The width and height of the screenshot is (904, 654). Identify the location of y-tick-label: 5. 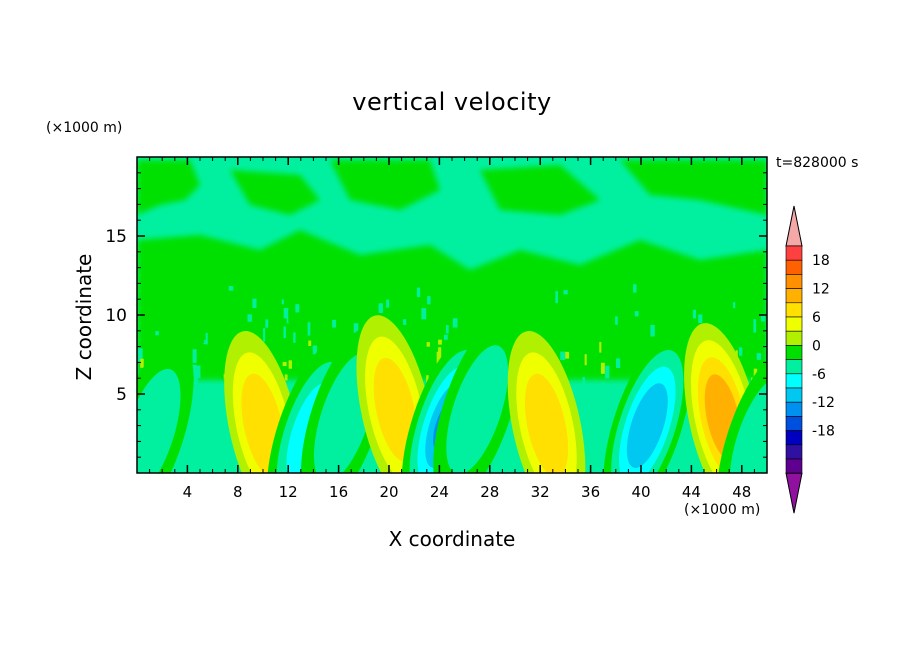
(121, 395).